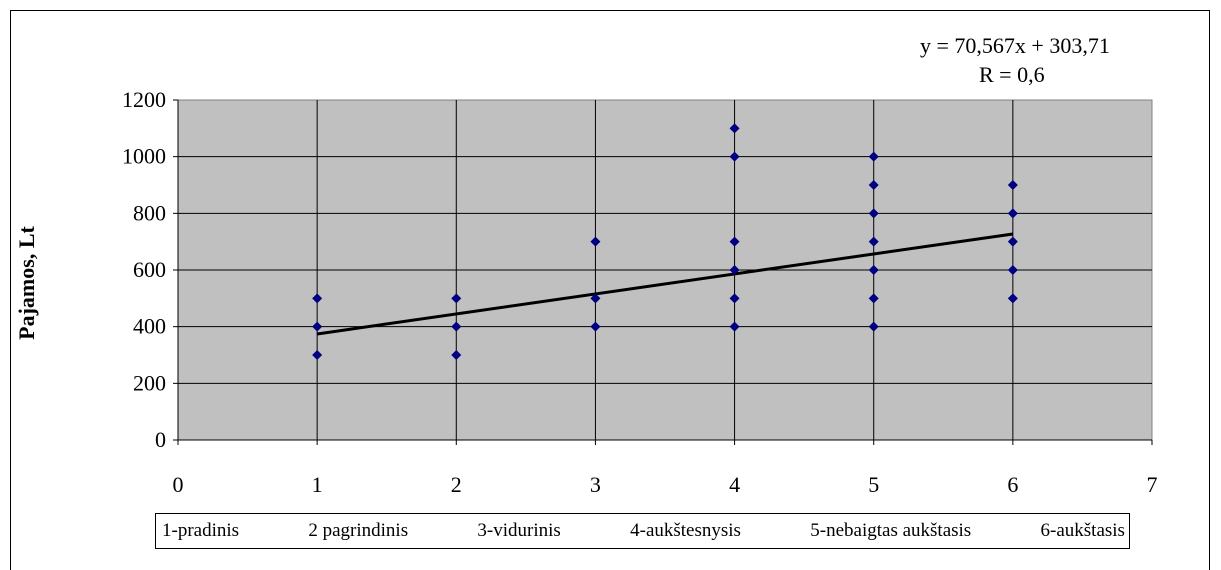  I want to click on correlation-label: R = 0,6, so click(1012, 74).